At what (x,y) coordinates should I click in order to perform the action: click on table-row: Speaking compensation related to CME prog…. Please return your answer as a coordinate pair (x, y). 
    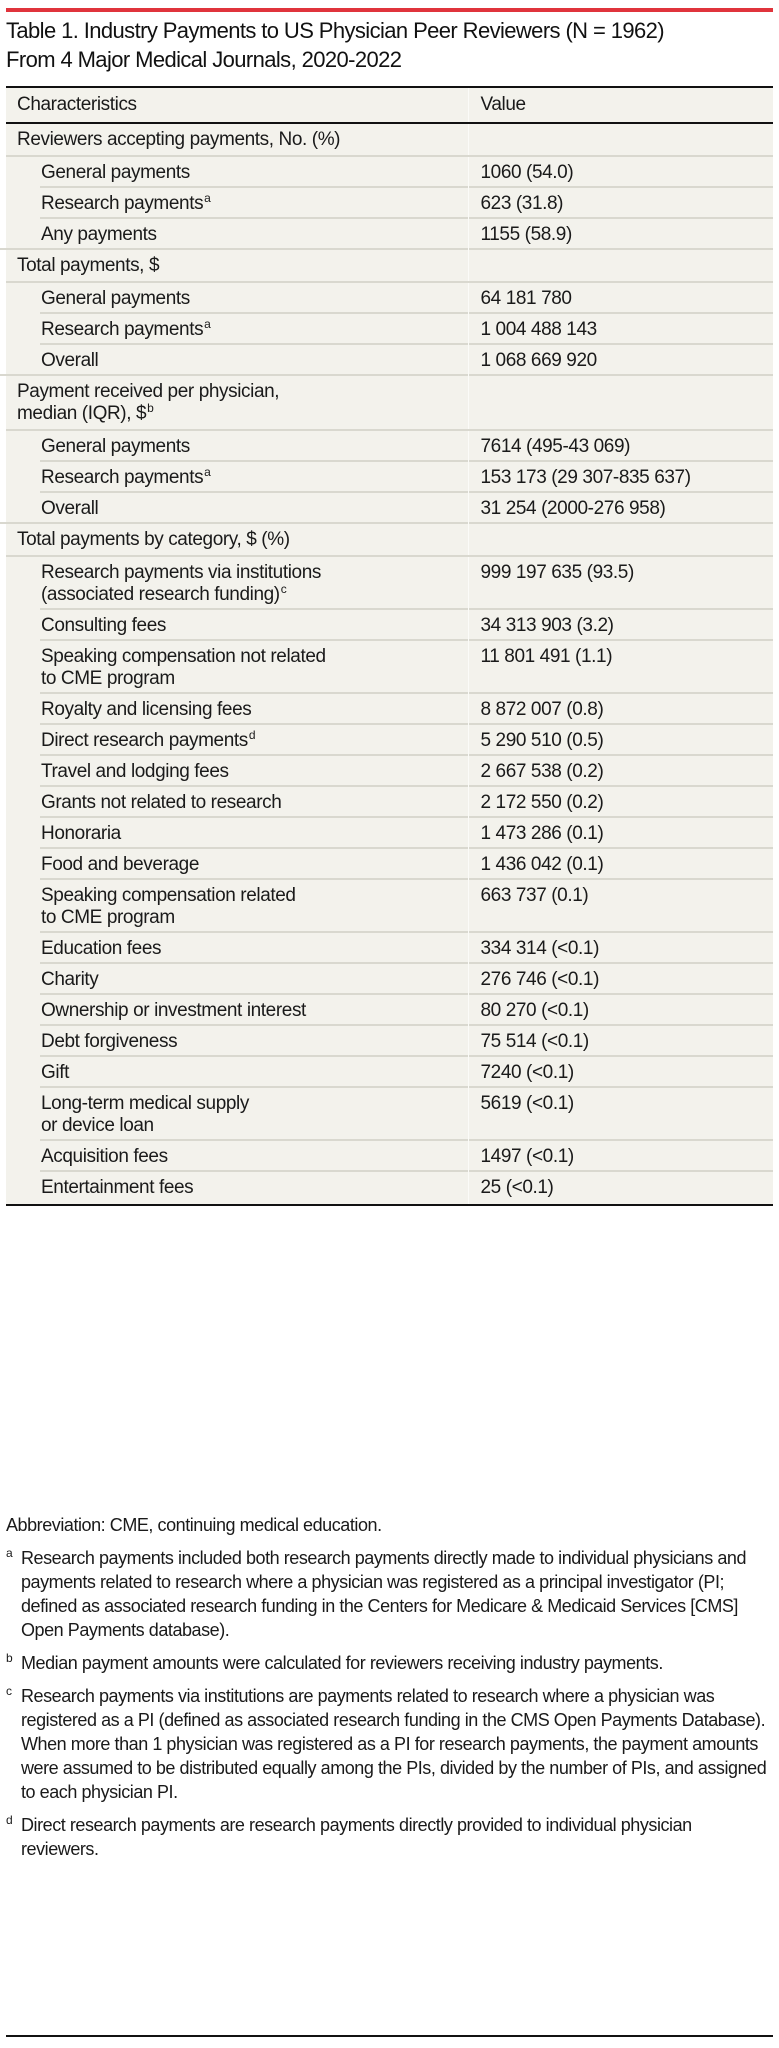
    Looking at the image, I should click on (390, 906).